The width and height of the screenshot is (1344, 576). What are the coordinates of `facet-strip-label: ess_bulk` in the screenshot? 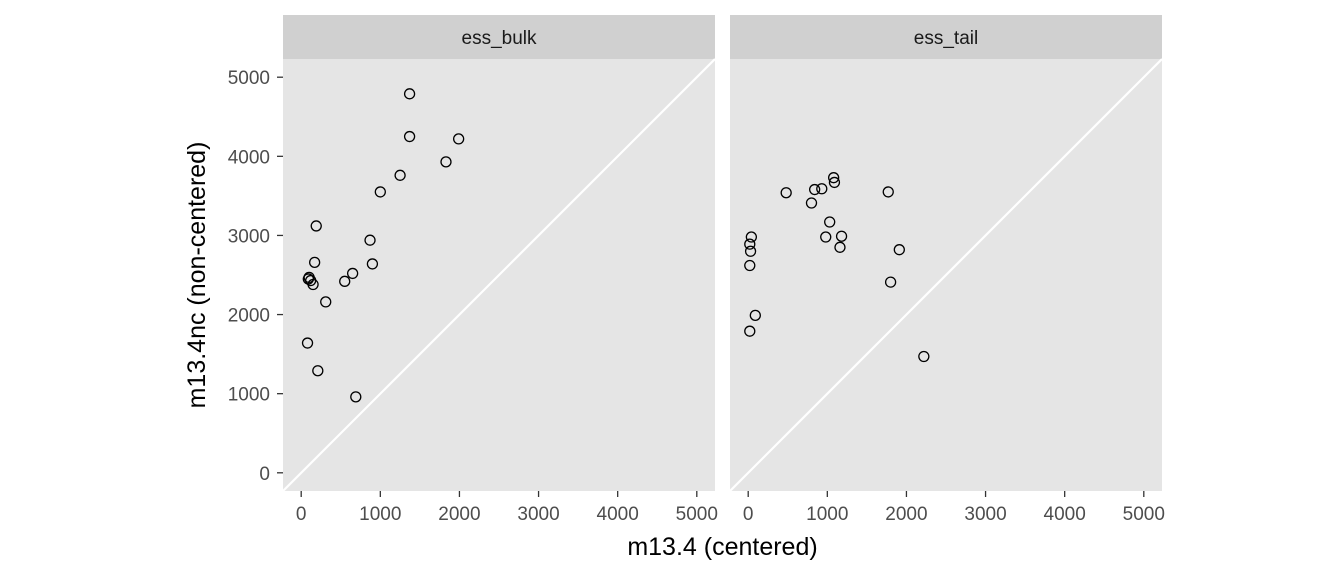 It's located at (499, 38).